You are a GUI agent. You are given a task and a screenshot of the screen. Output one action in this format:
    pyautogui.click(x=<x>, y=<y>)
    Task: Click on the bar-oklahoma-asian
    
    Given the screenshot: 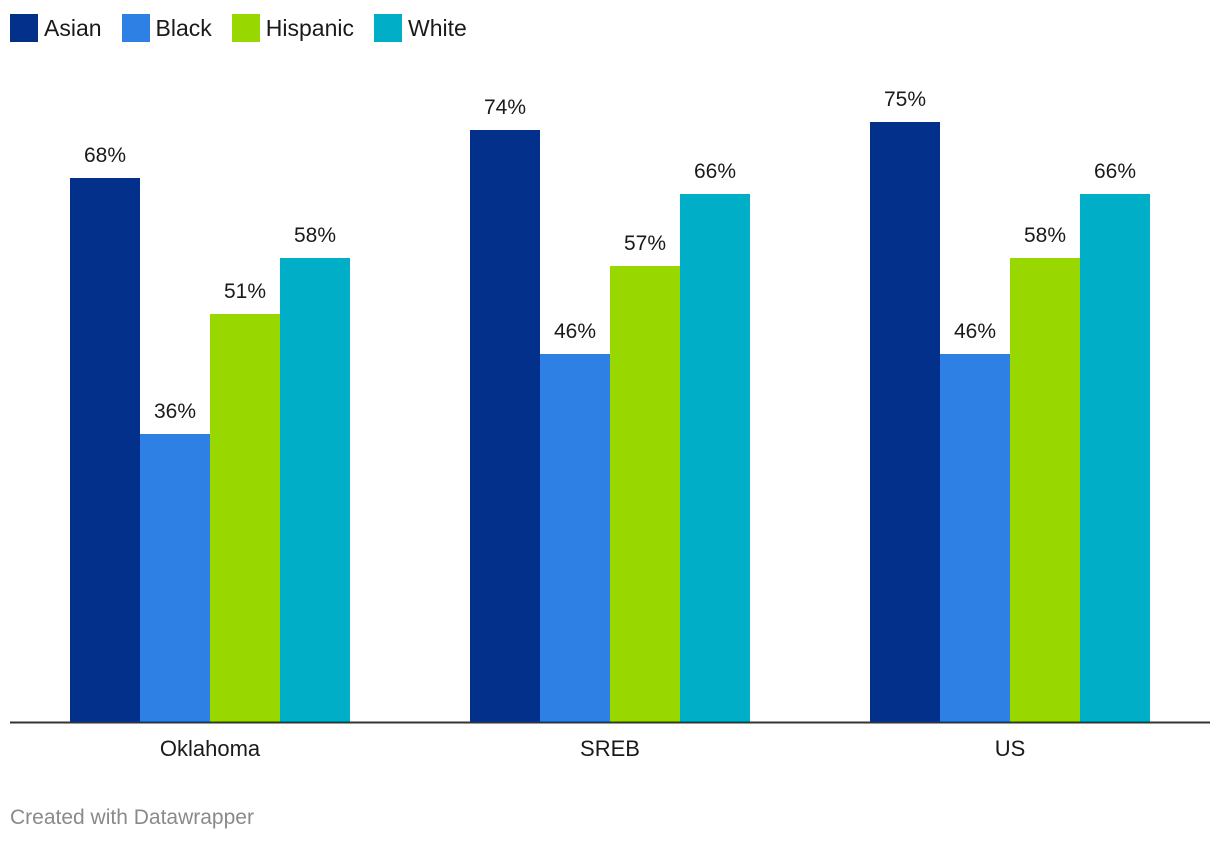 What is the action you would take?
    pyautogui.click(x=105, y=450)
    